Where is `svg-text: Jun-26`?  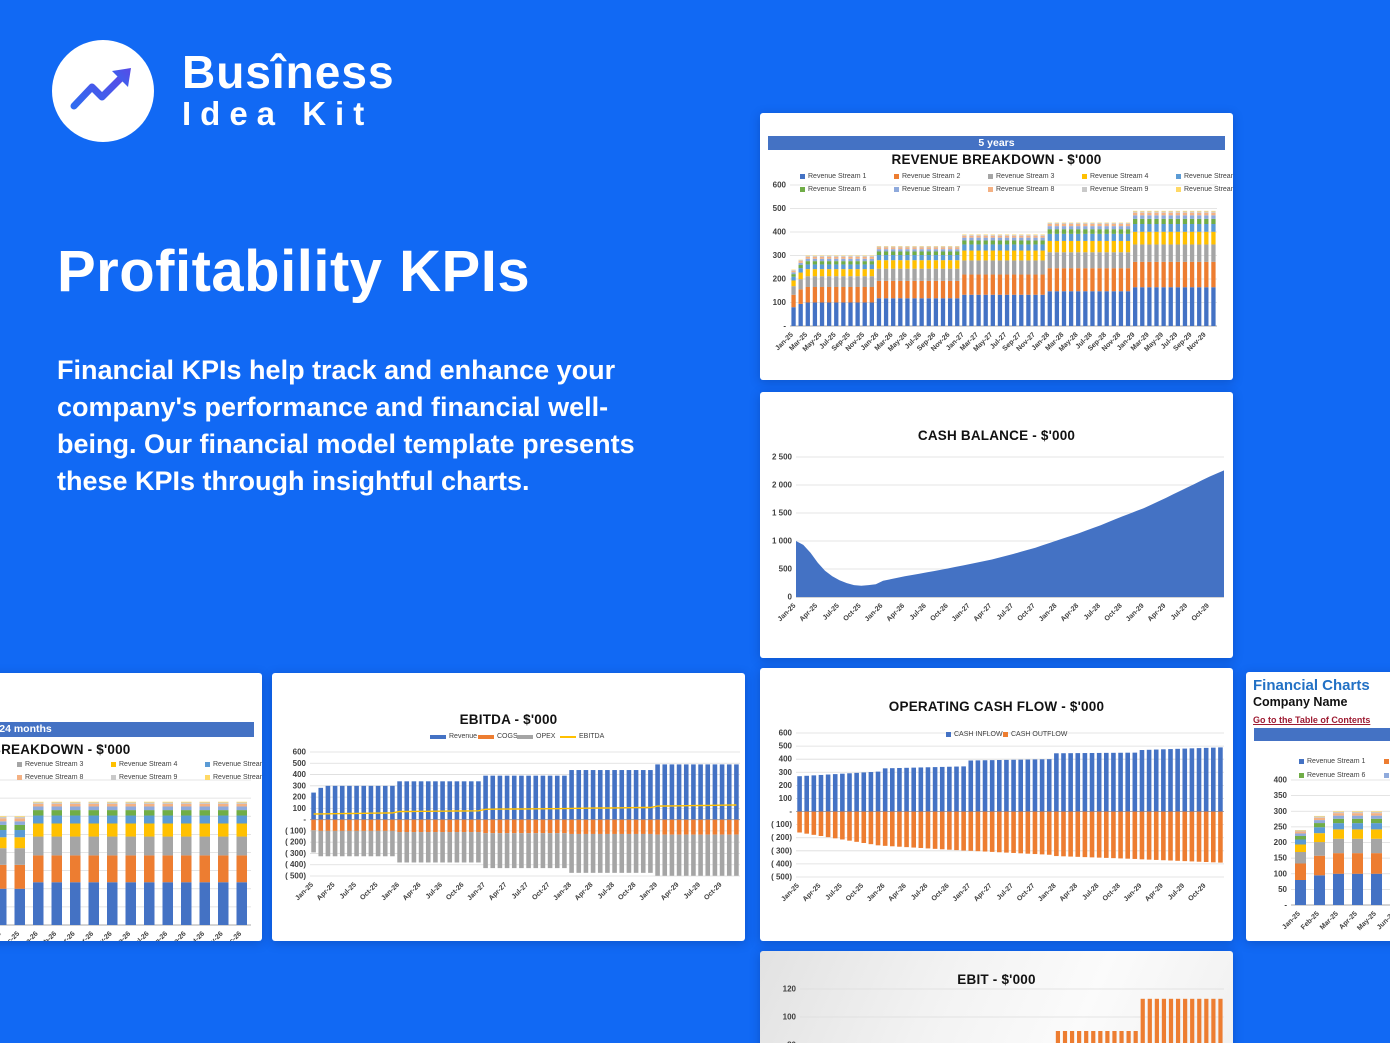
svg-text: Jun-26 is located at coordinates (121, 935).